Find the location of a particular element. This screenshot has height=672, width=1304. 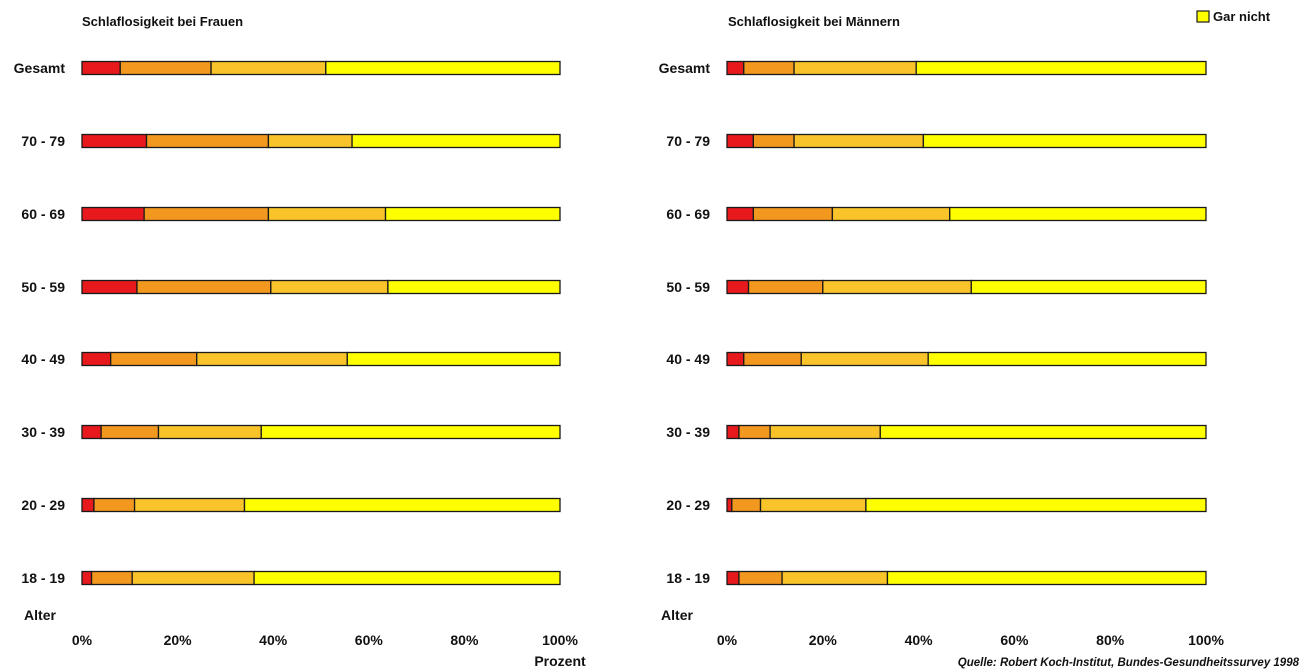

right-x-tick-label: 60% is located at coordinates (1014, 640).